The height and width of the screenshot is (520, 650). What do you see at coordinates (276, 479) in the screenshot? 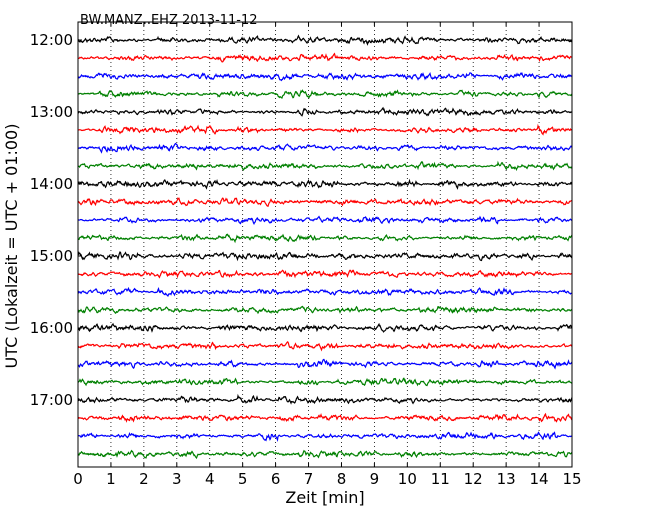
I see `x-tick-label: 6` at bounding box center [276, 479].